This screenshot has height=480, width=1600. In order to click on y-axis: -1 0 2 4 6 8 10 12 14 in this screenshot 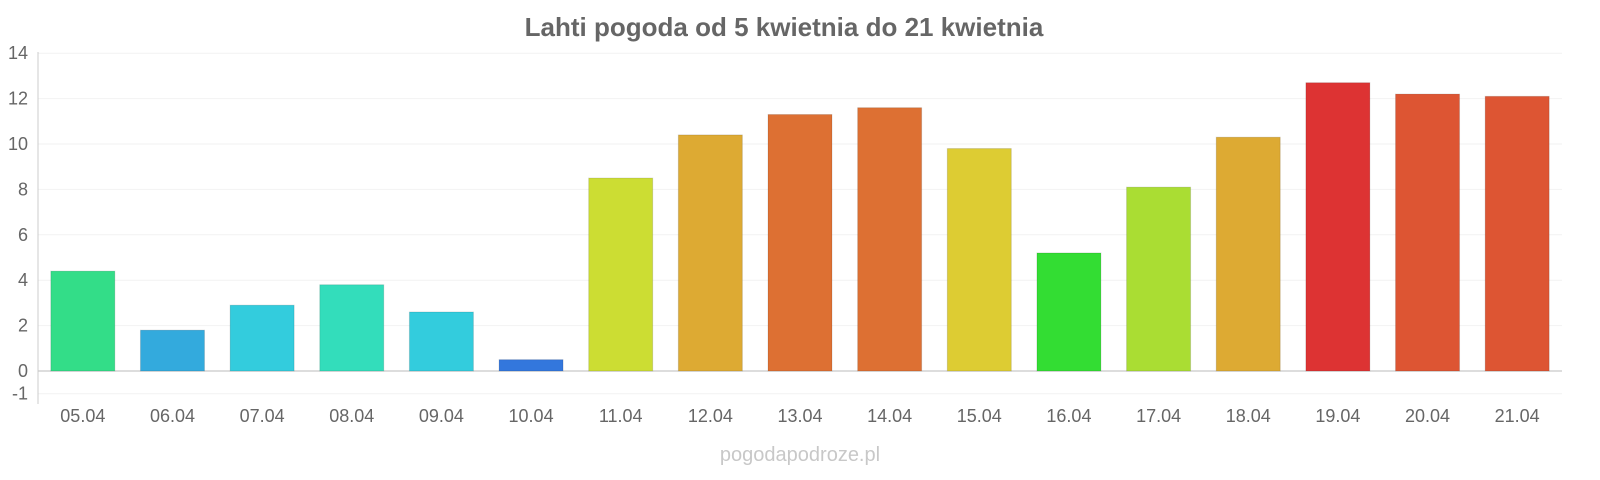, I will do `click(18, 223)`.